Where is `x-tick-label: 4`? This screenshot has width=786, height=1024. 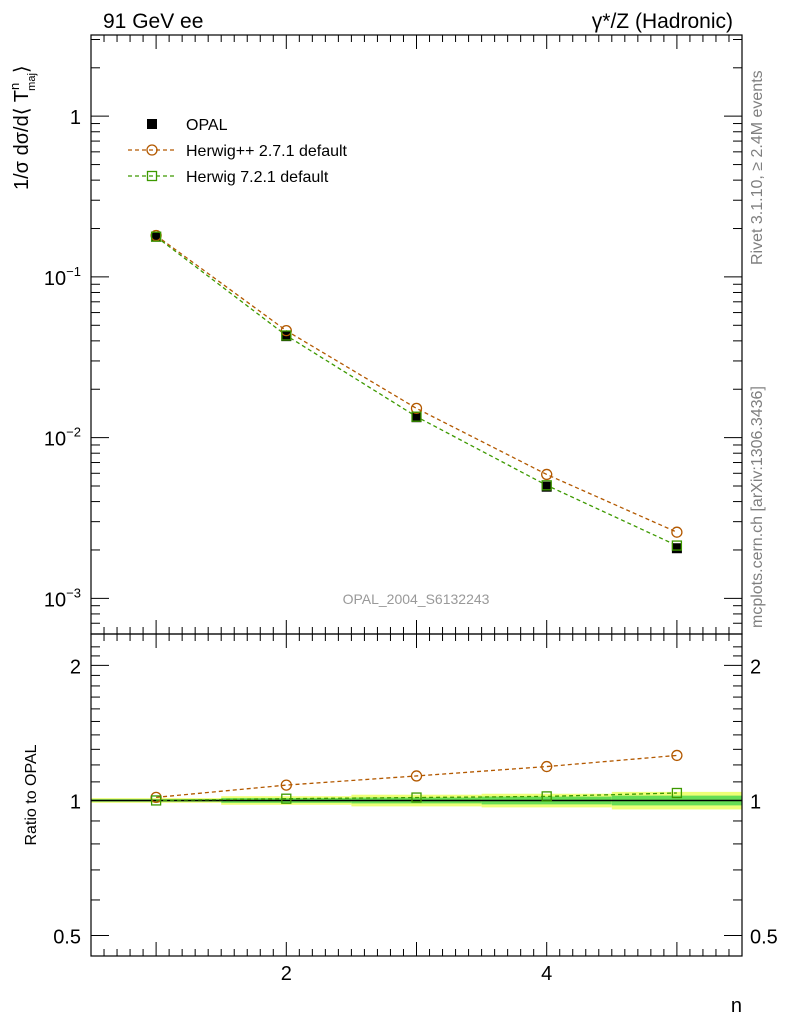
x-tick-label: 4 is located at coordinates (546, 974).